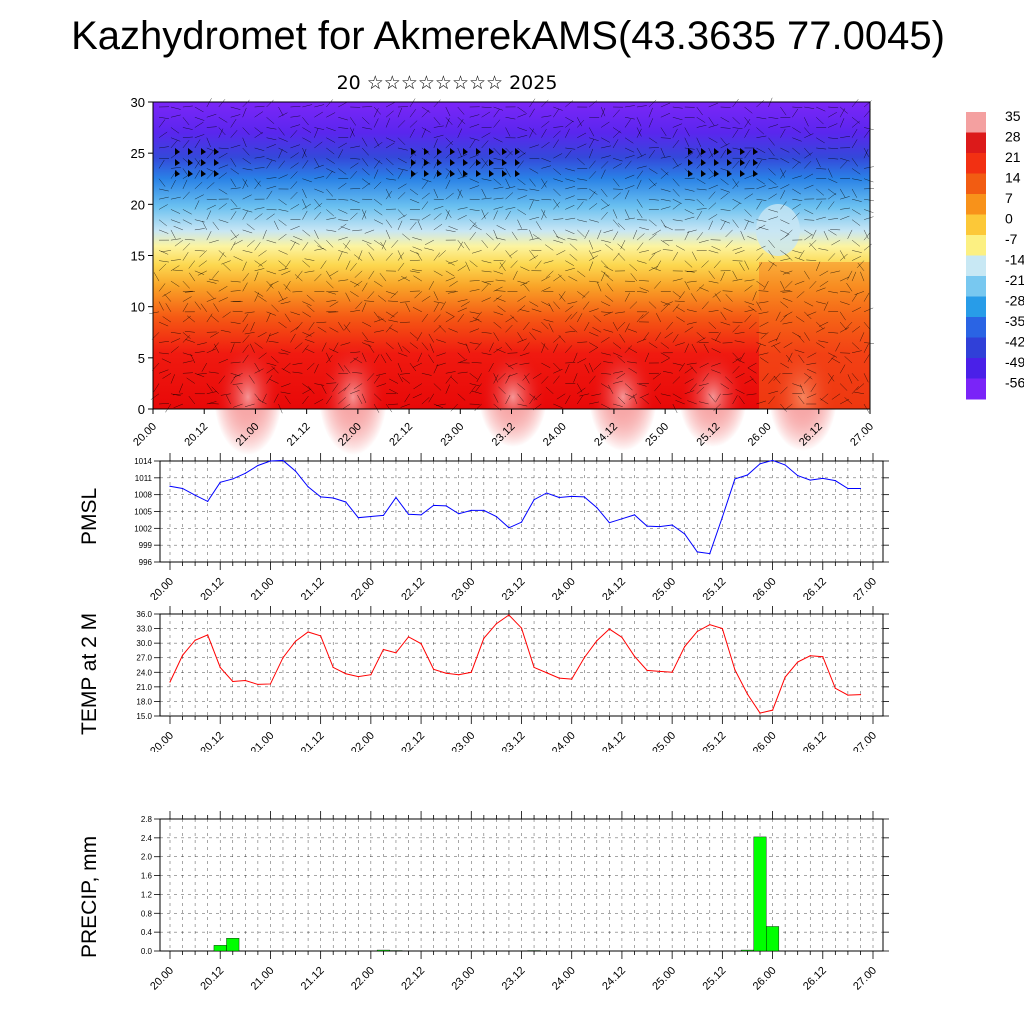 The height and width of the screenshot is (1024, 1024). Describe the element at coordinates (564, 979) in the screenshot. I see `x-tick-label: 24.00` at that location.